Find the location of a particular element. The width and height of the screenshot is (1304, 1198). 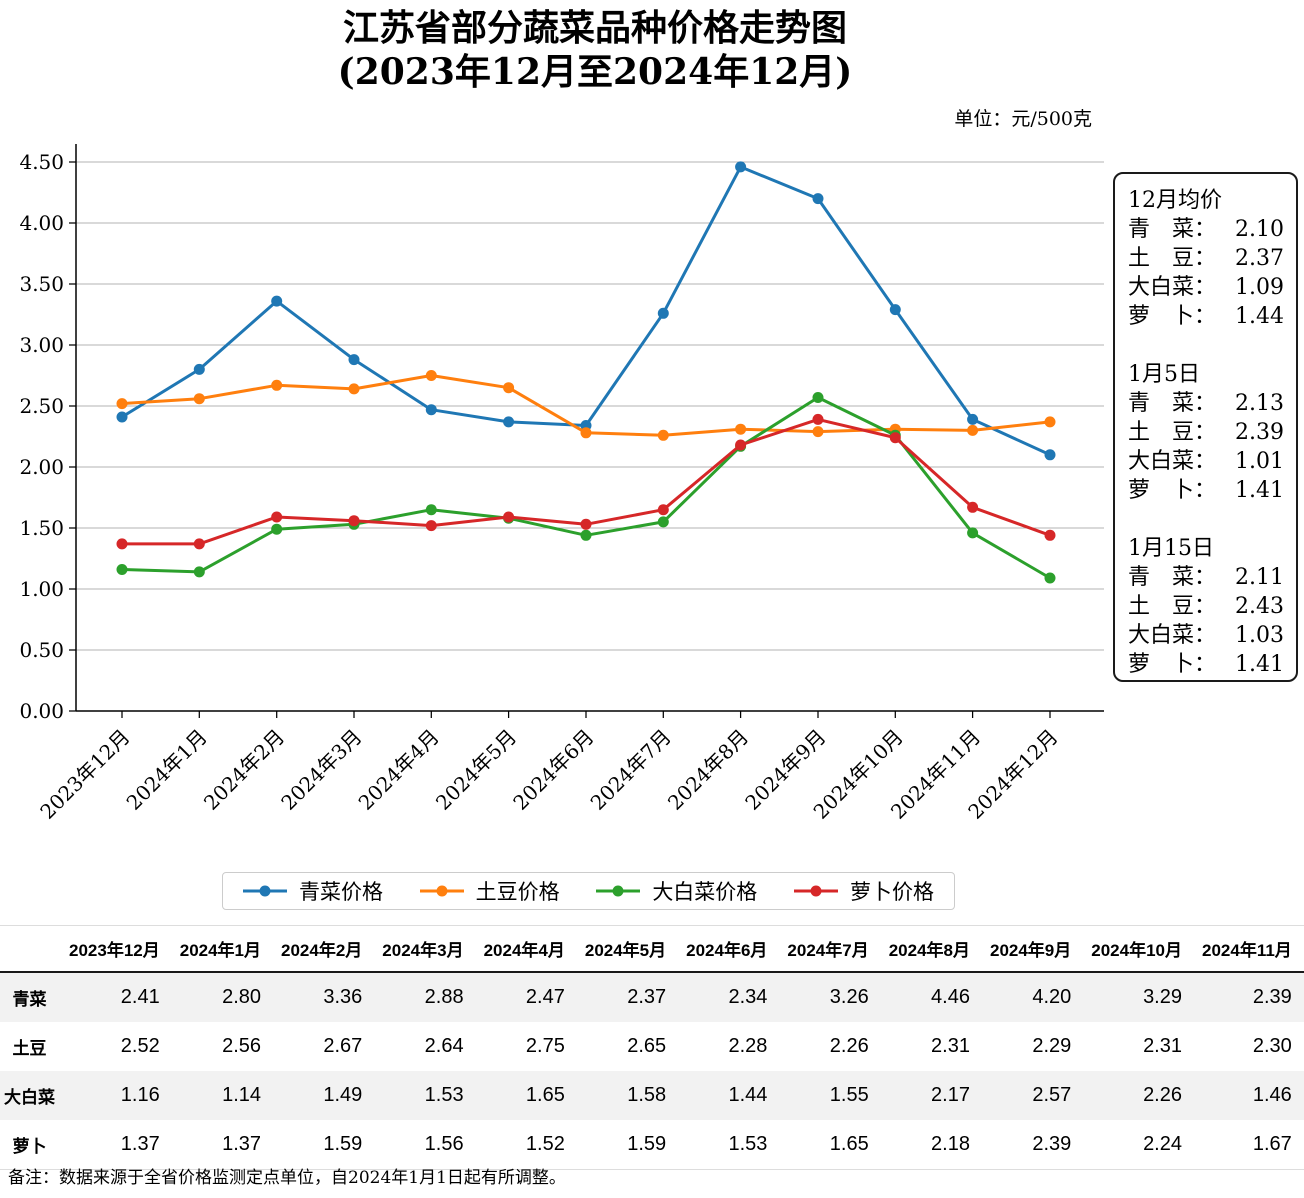

annotation-row-value: 1.09 is located at coordinates (1259, 287).